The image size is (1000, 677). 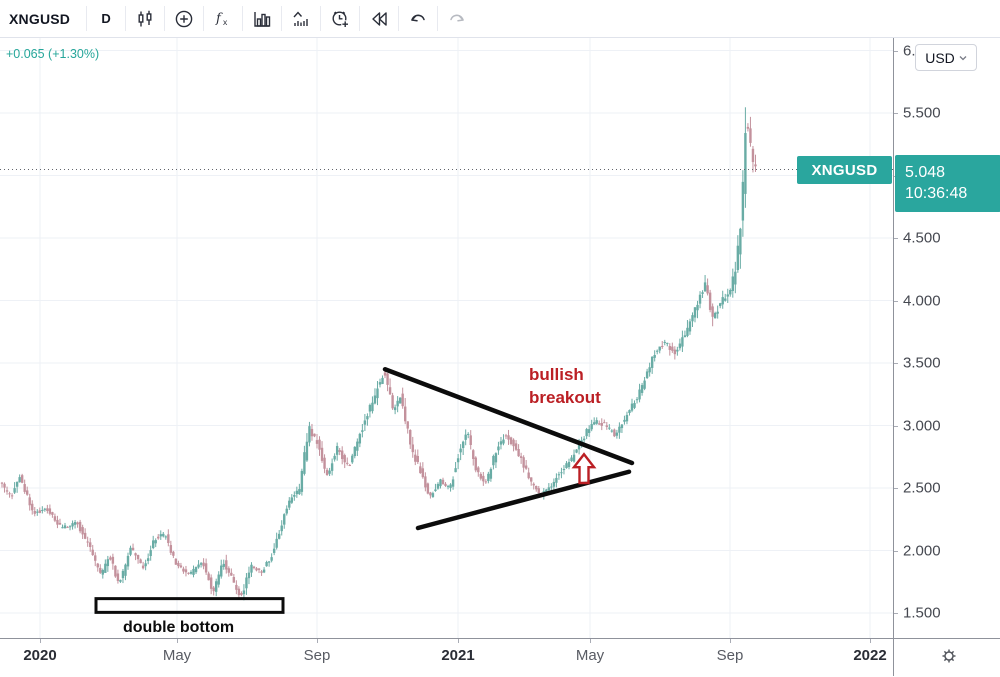 I want to click on annotation-line2: breakout, so click(x=565, y=397).